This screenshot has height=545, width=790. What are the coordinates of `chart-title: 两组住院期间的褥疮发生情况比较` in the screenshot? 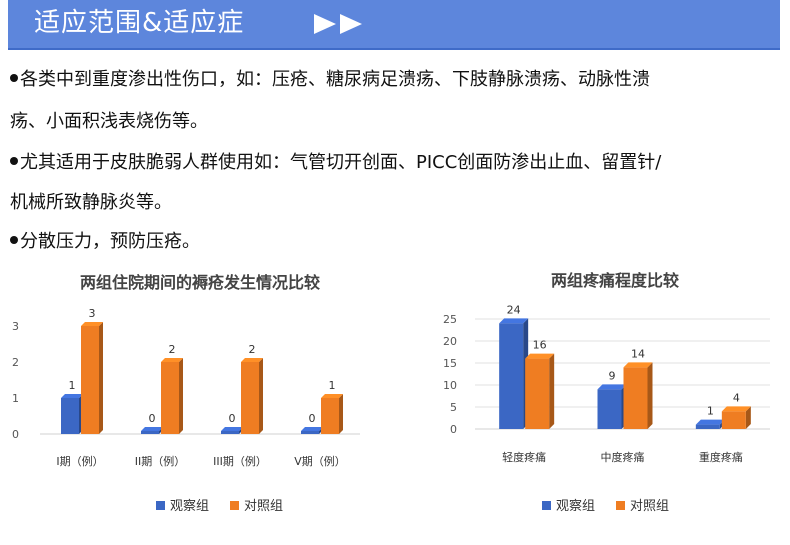 It's located at (200, 282).